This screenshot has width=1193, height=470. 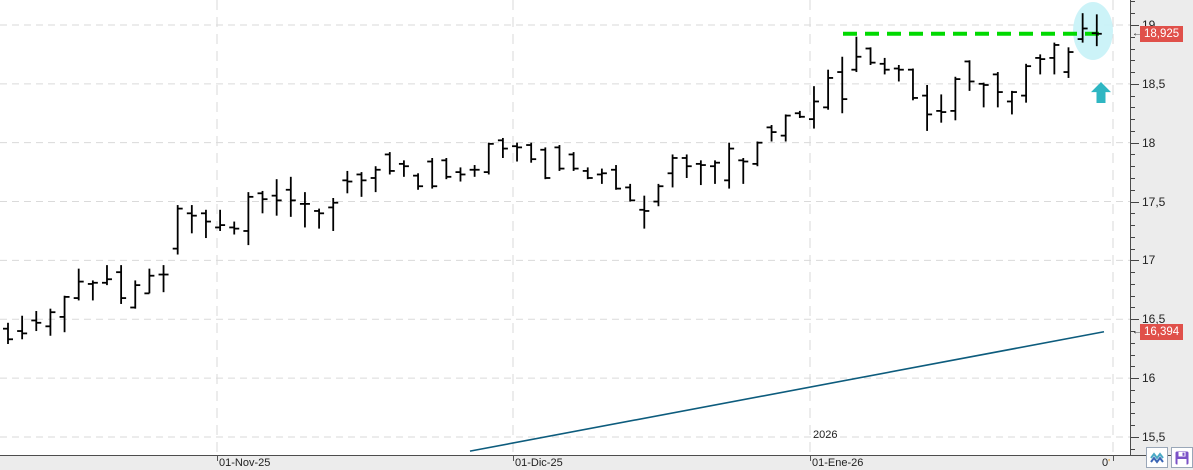 I want to click on trend-line, so click(x=787, y=391).